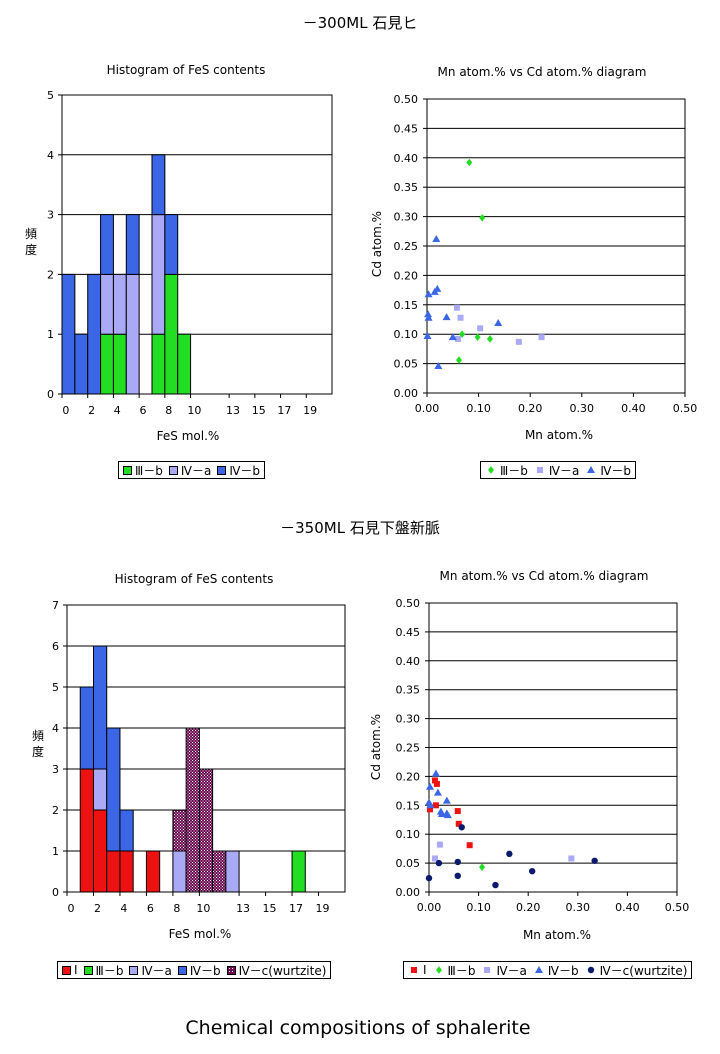  I want to click on y-tick-label: 0.05, so click(406, 364).